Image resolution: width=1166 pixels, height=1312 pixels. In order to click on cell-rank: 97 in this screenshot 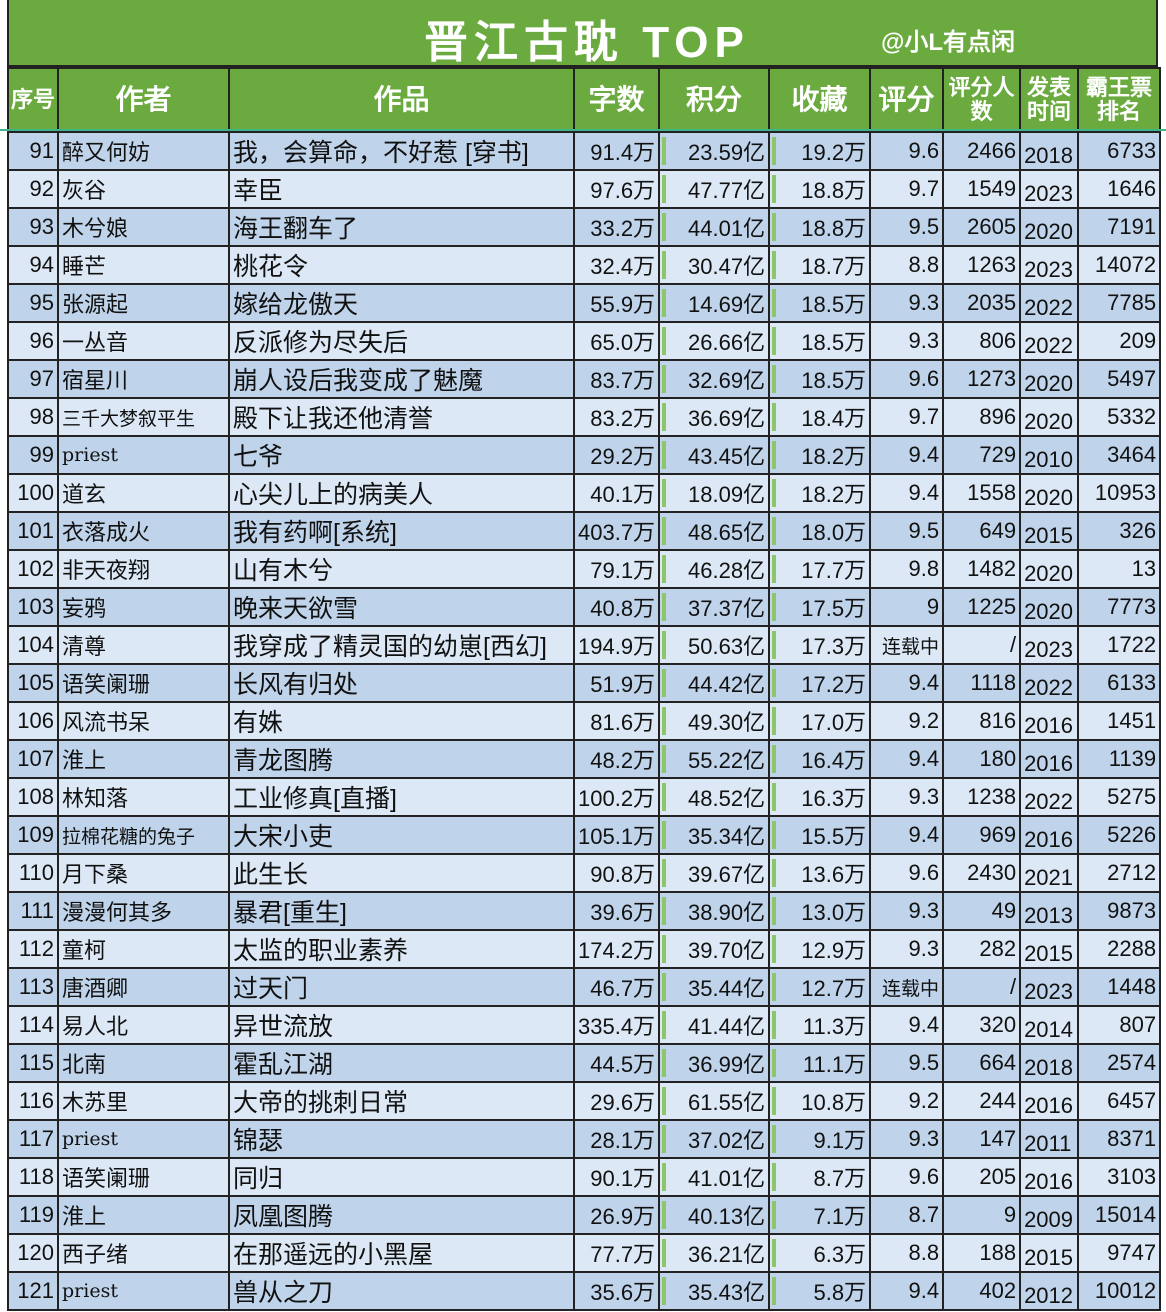, I will do `click(33, 379)`.